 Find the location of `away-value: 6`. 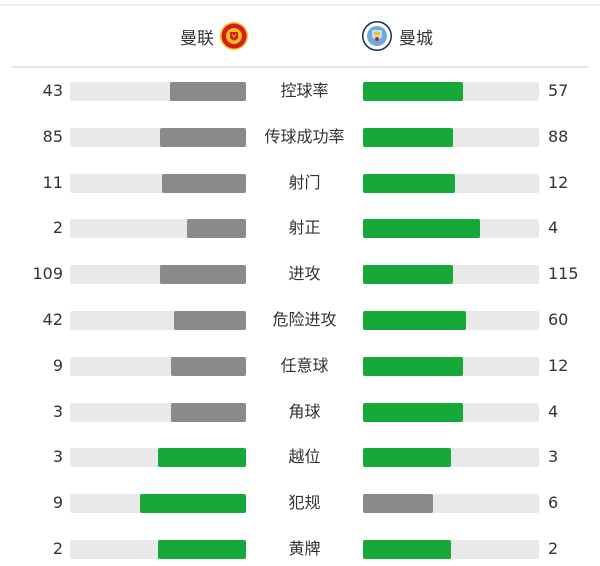

away-value: 6 is located at coordinates (553, 503).